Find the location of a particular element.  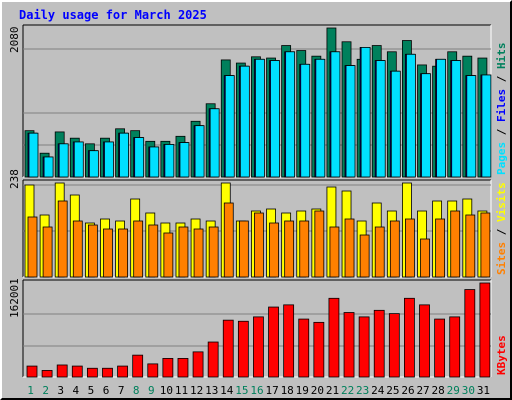

panel-1-legend: Pages / Files / Hits is located at coordinates (501, 109).